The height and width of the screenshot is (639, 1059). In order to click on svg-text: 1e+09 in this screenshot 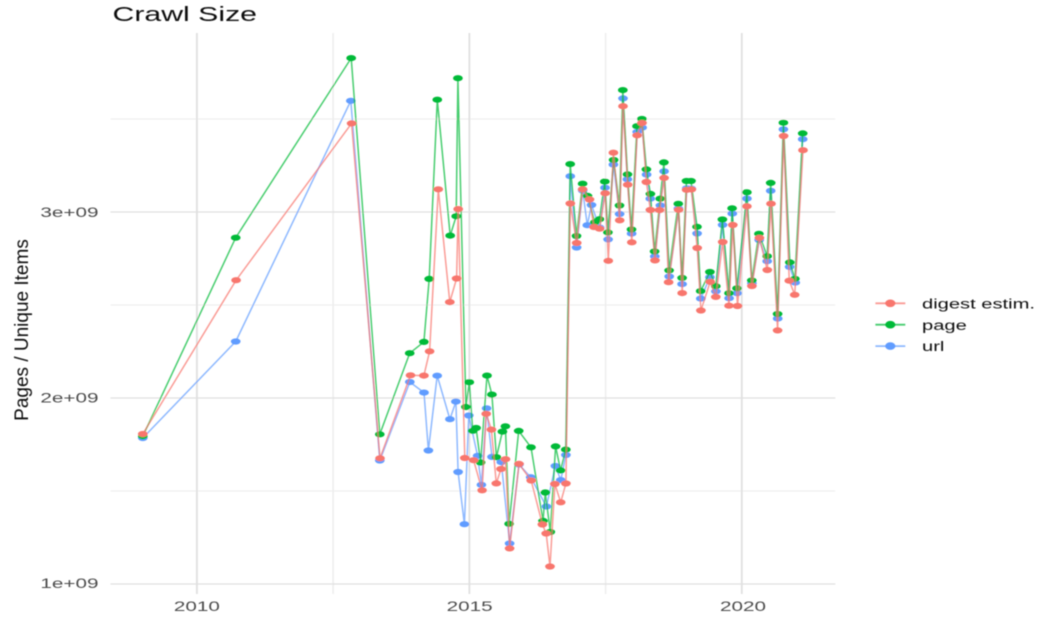, I will do `click(69, 584)`.